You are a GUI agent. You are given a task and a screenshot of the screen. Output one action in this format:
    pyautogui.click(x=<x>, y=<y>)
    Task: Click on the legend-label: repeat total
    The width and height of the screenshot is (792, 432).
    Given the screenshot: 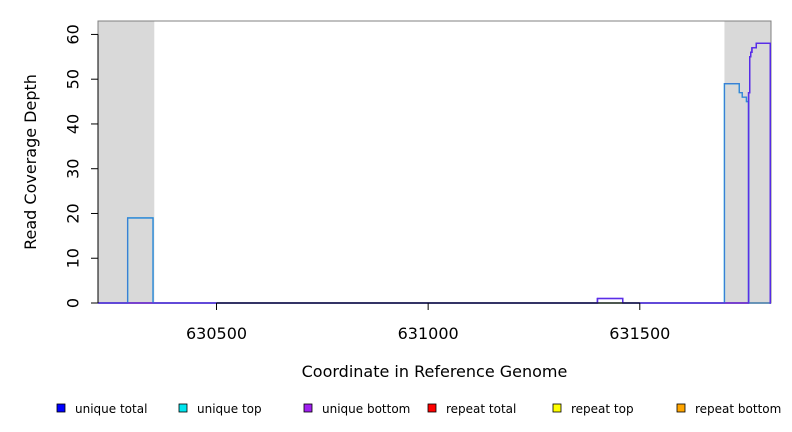 What is the action you would take?
    pyautogui.click(x=481, y=409)
    